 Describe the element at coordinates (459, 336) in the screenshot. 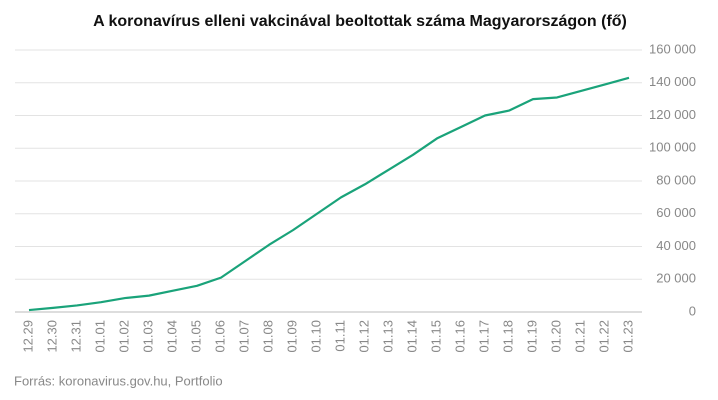

I see `x-tick-label: 01.16` at that location.